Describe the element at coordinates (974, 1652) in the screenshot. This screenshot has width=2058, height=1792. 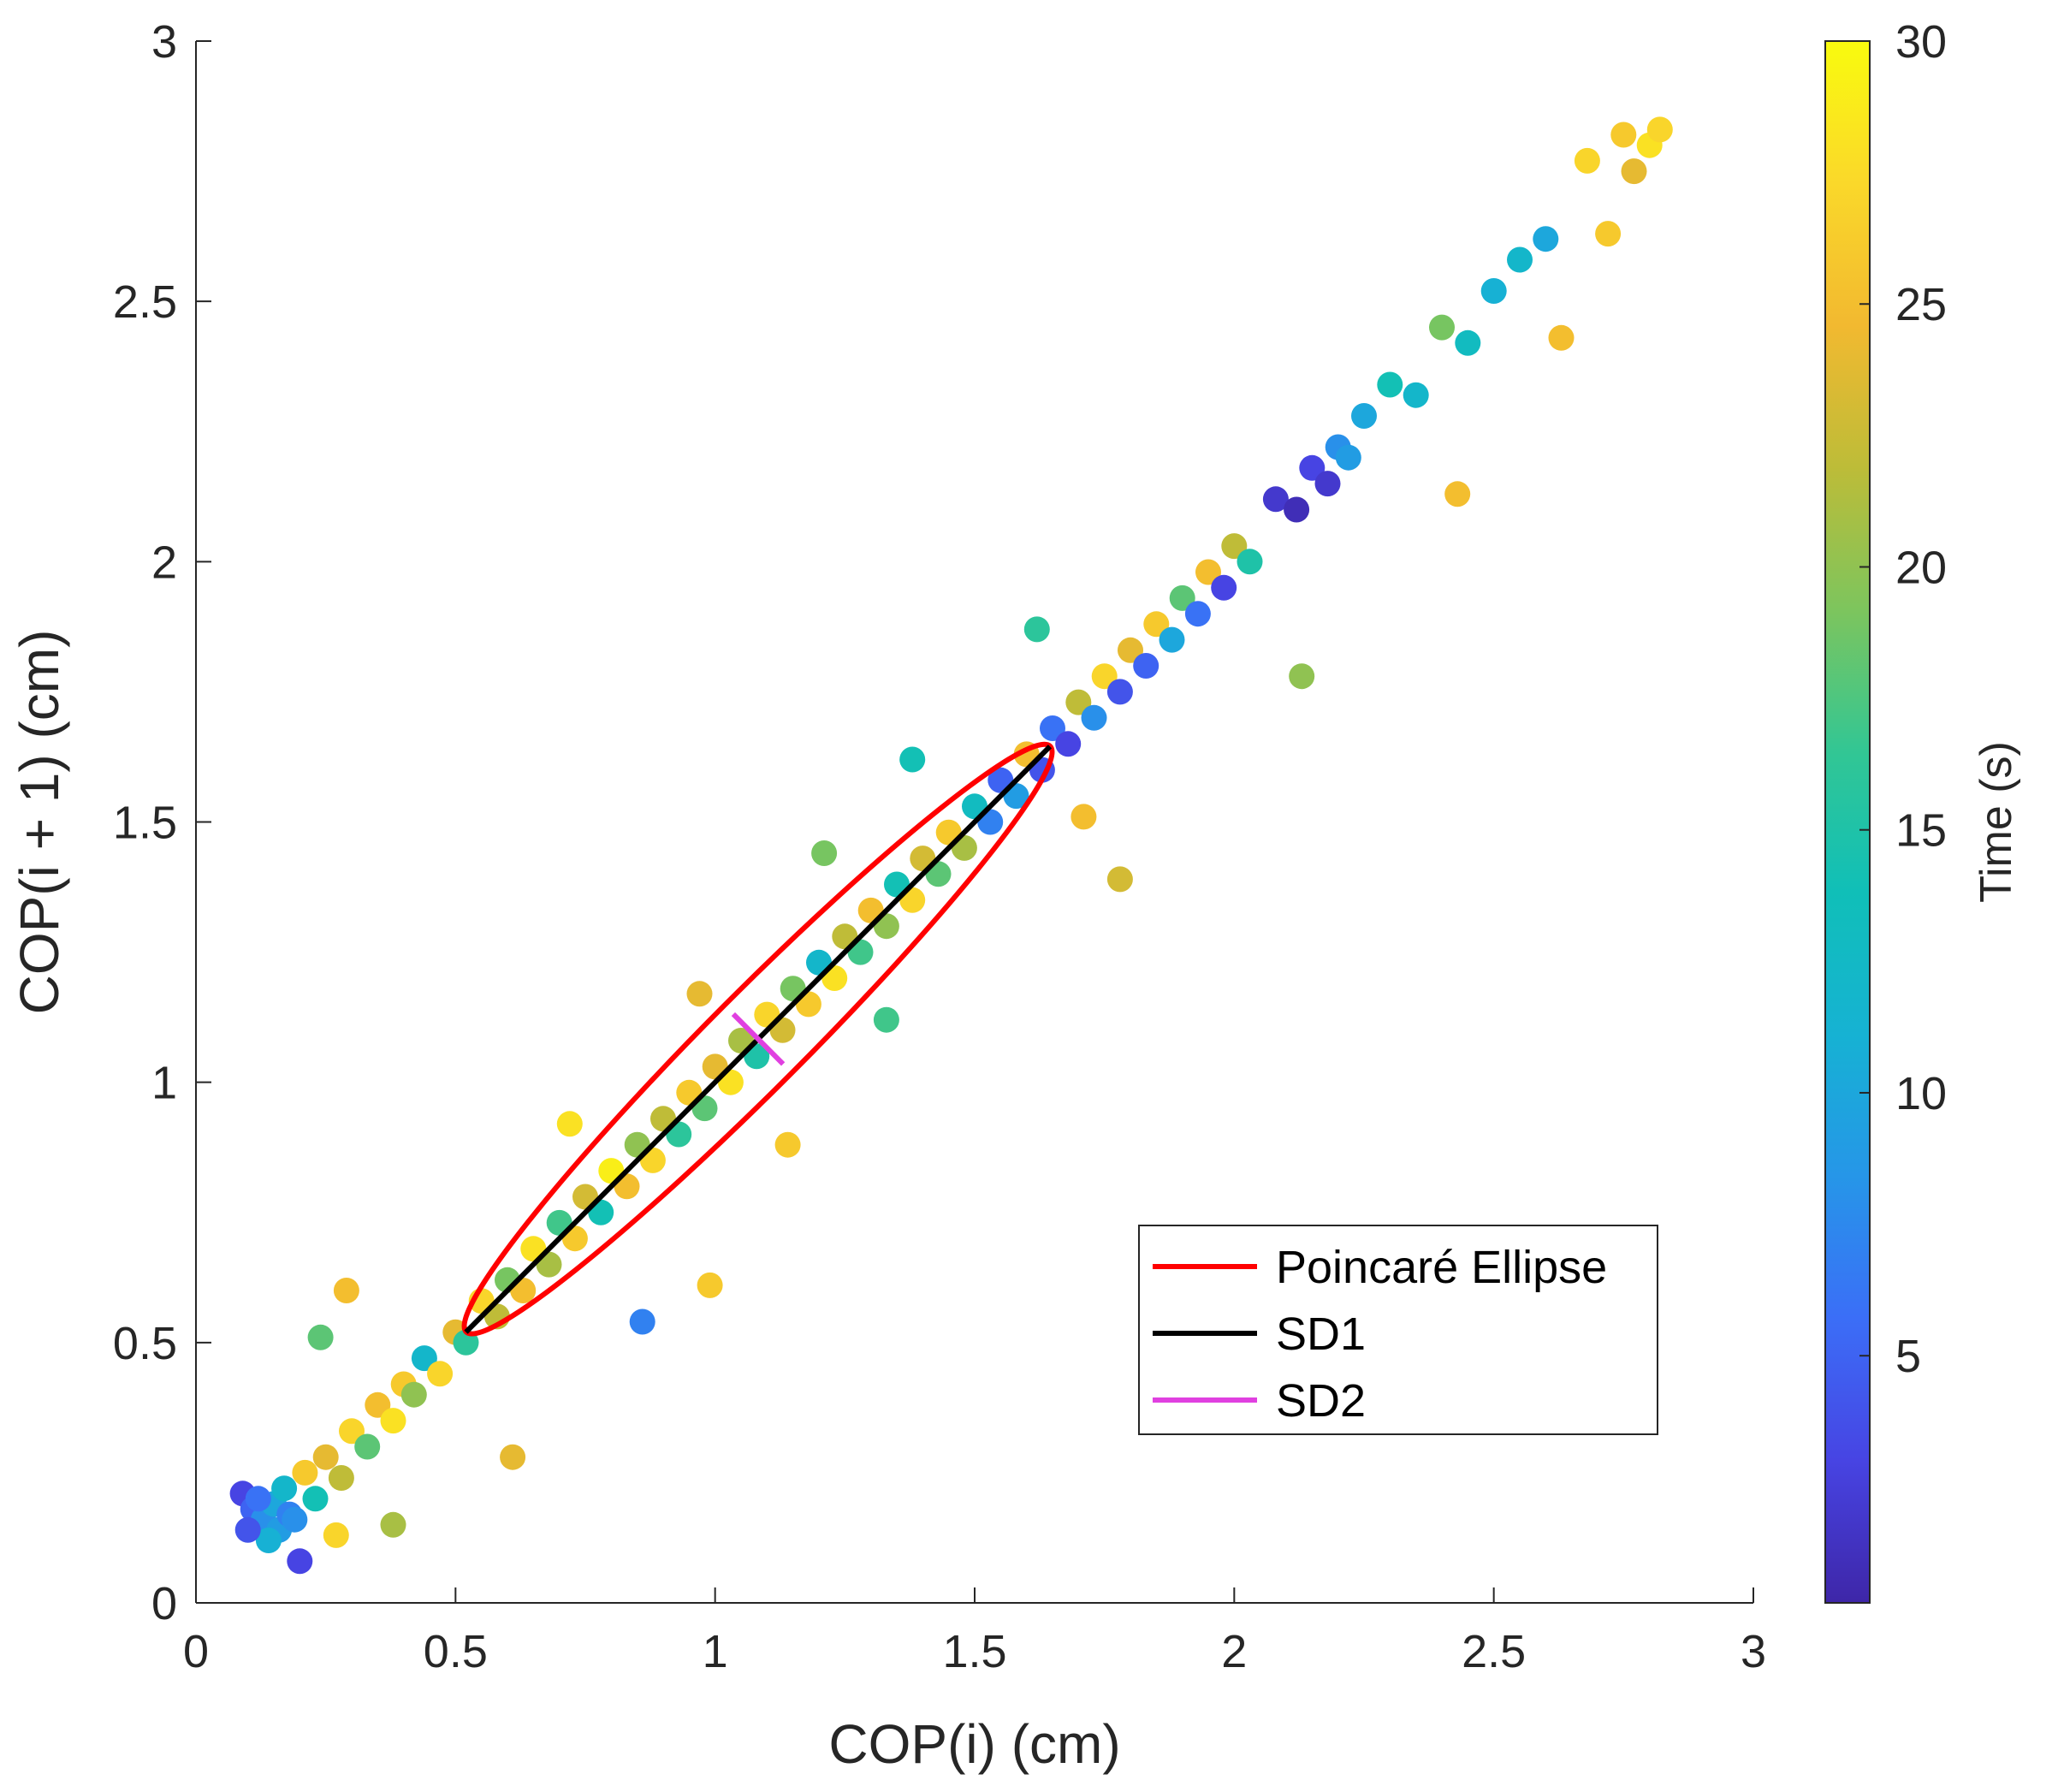
I see `x-tick-label: 1.5` at that location.